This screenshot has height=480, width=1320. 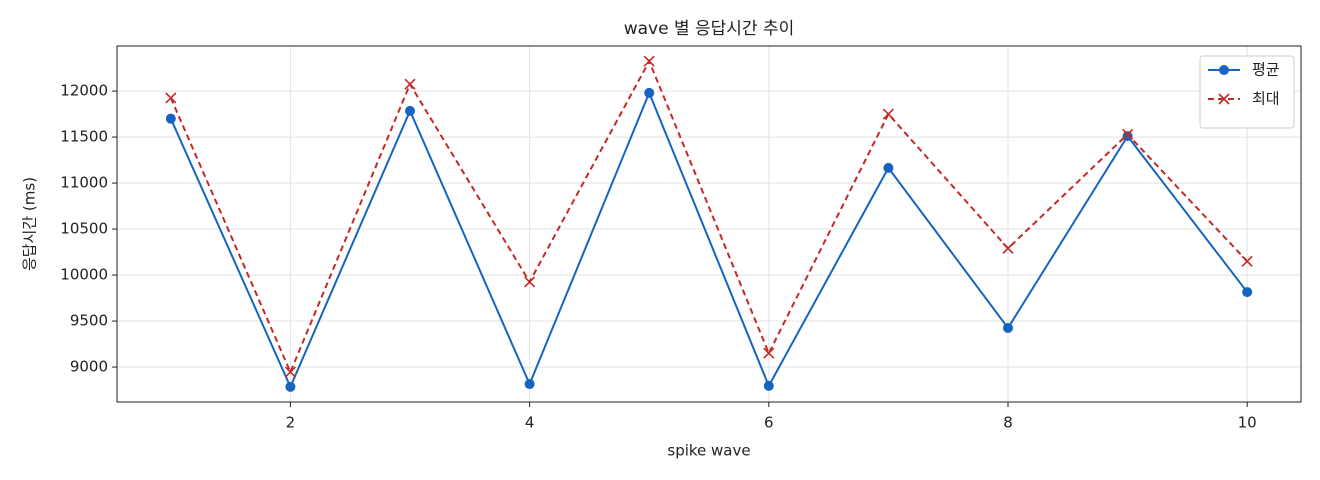 What do you see at coordinates (84, 183) in the screenshot?
I see `y-tick-label: 11000` at bounding box center [84, 183].